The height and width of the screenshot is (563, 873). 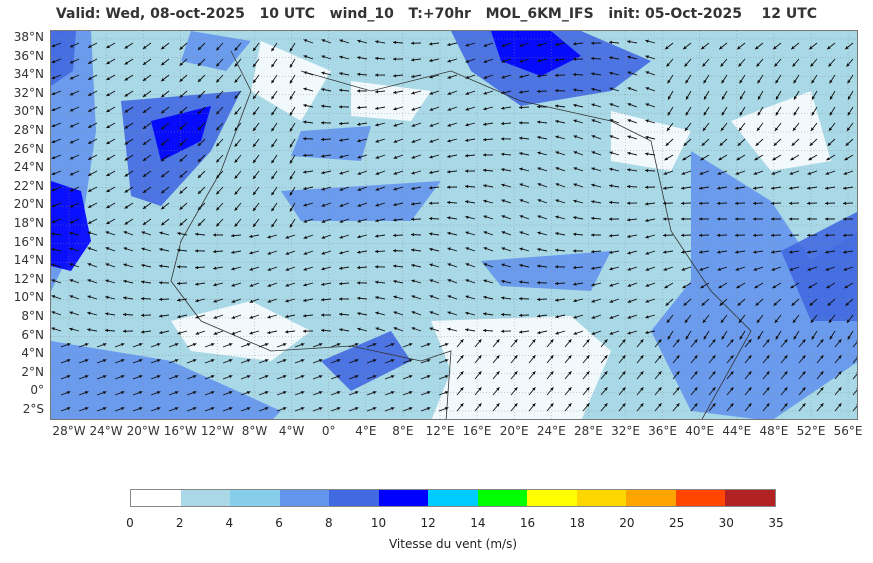 I want to click on colorbar-tick-label: 14, so click(x=478, y=523).